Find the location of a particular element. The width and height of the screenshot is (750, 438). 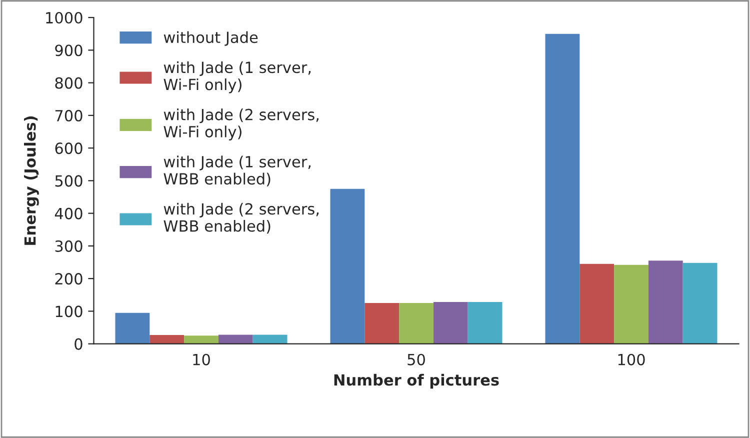

legend-label: with Jade (2 servers, WBB enabled) is located at coordinates (241, 218).